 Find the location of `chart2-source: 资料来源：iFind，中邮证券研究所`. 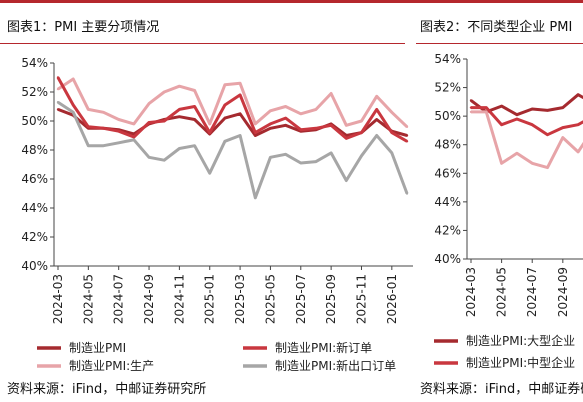

chart2-source: 资料来源：iFind，中邮证券研究所 is located at coordinates (501, 389).